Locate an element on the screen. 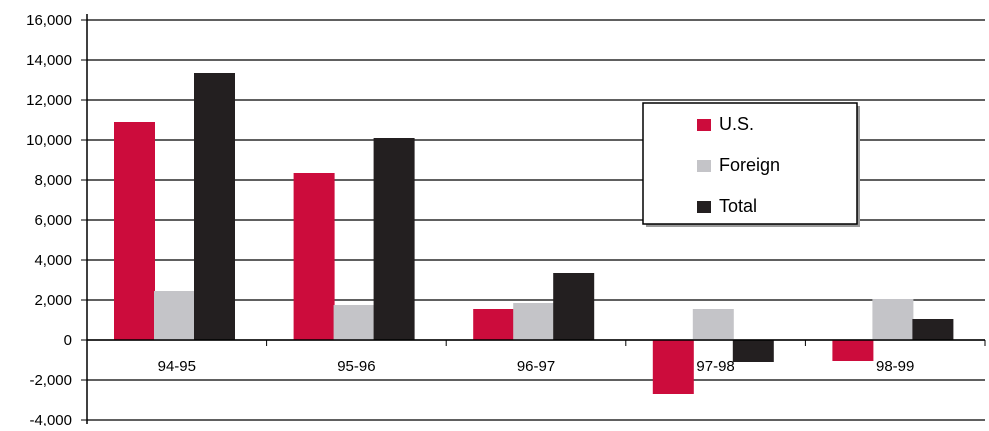 Image resolution: width=989 pixels, height=431 pixels. x-tick-label: 98-99 is located at coordinates (895, 366).